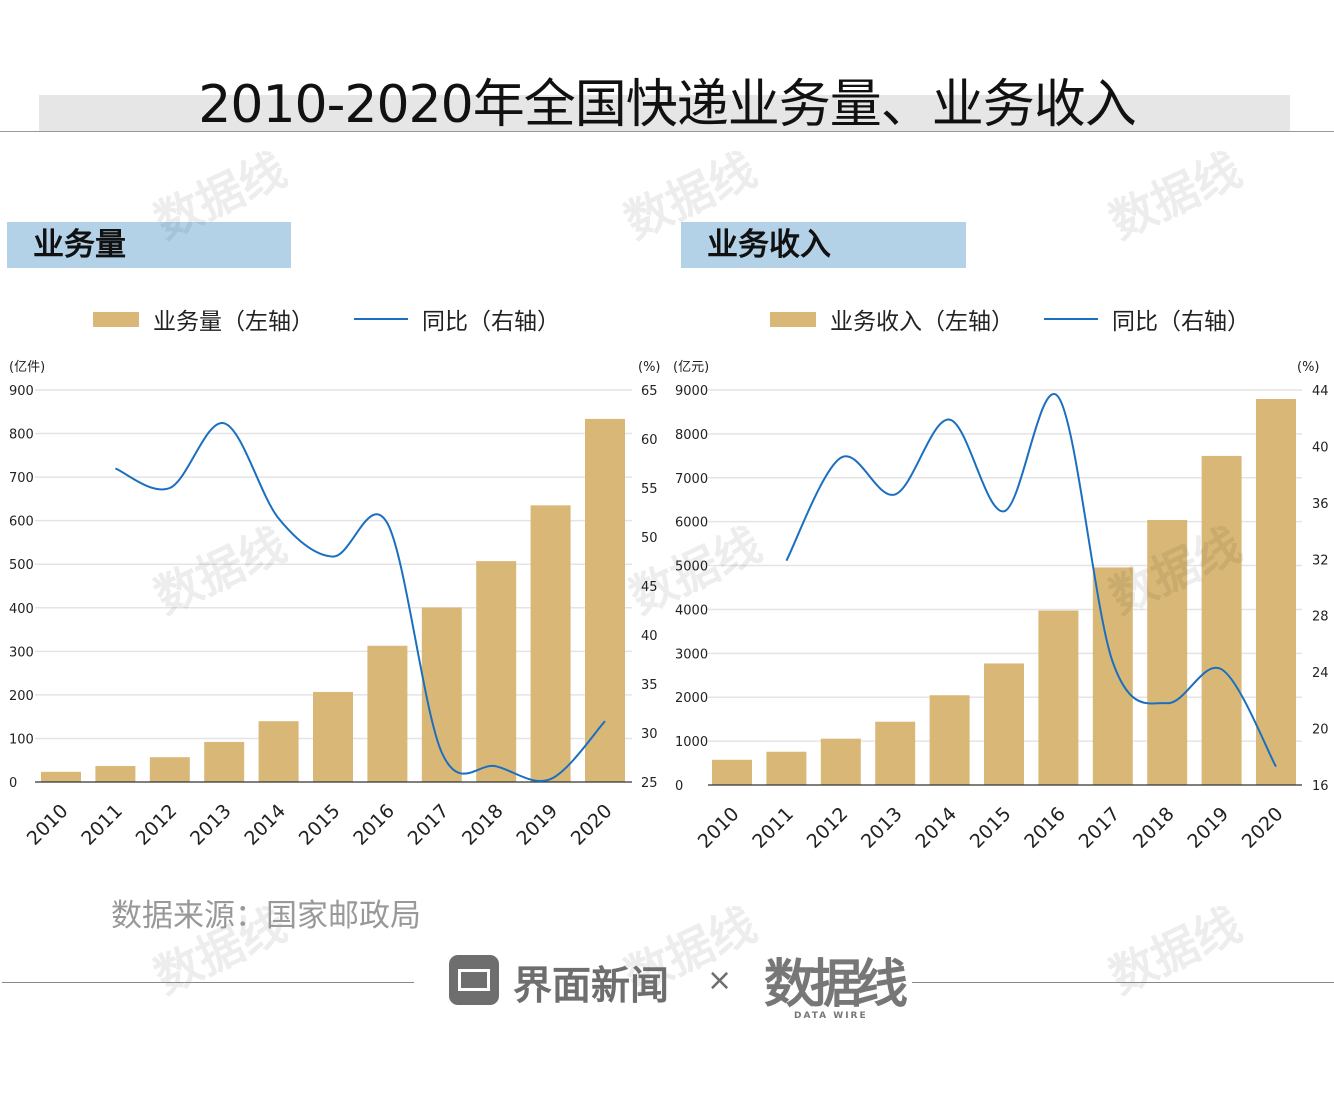 This screenshot has height=1100, width=1334. Describe the element at coordinates (21, 565) in the screenshot. I see `y-tick-left: 500` at that location.